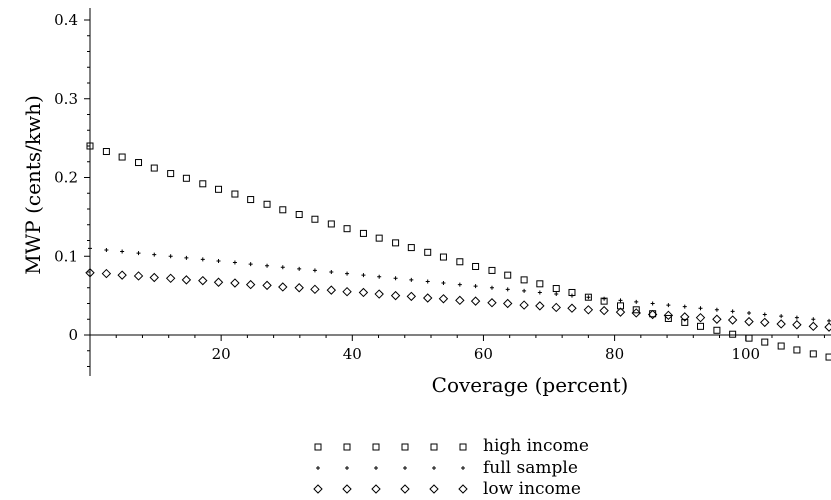  I want to click on x-tick-label: 60, so click(483, 354).